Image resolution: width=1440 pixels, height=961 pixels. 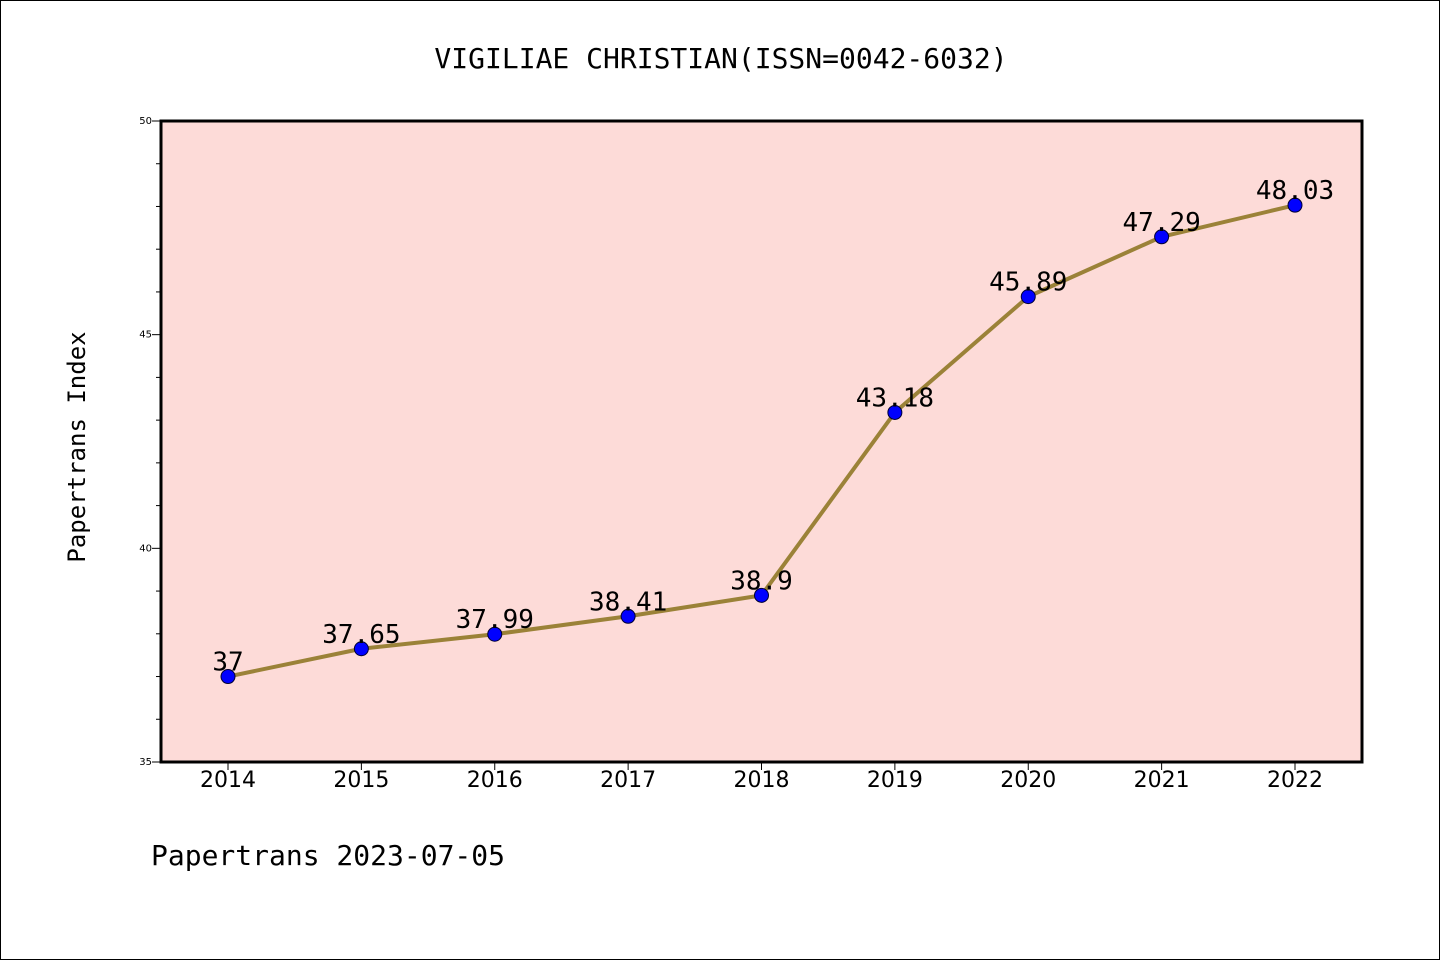 I want to click on y-axis: 35 40 45 50, so click(x=149, y=442).